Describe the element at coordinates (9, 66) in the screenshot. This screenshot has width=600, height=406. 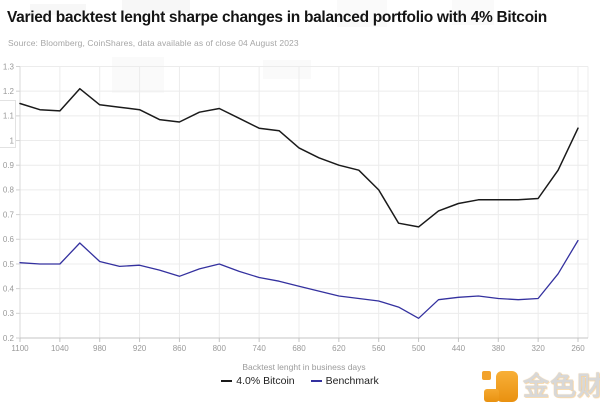
I see `svg-text: 1.3` at that location.